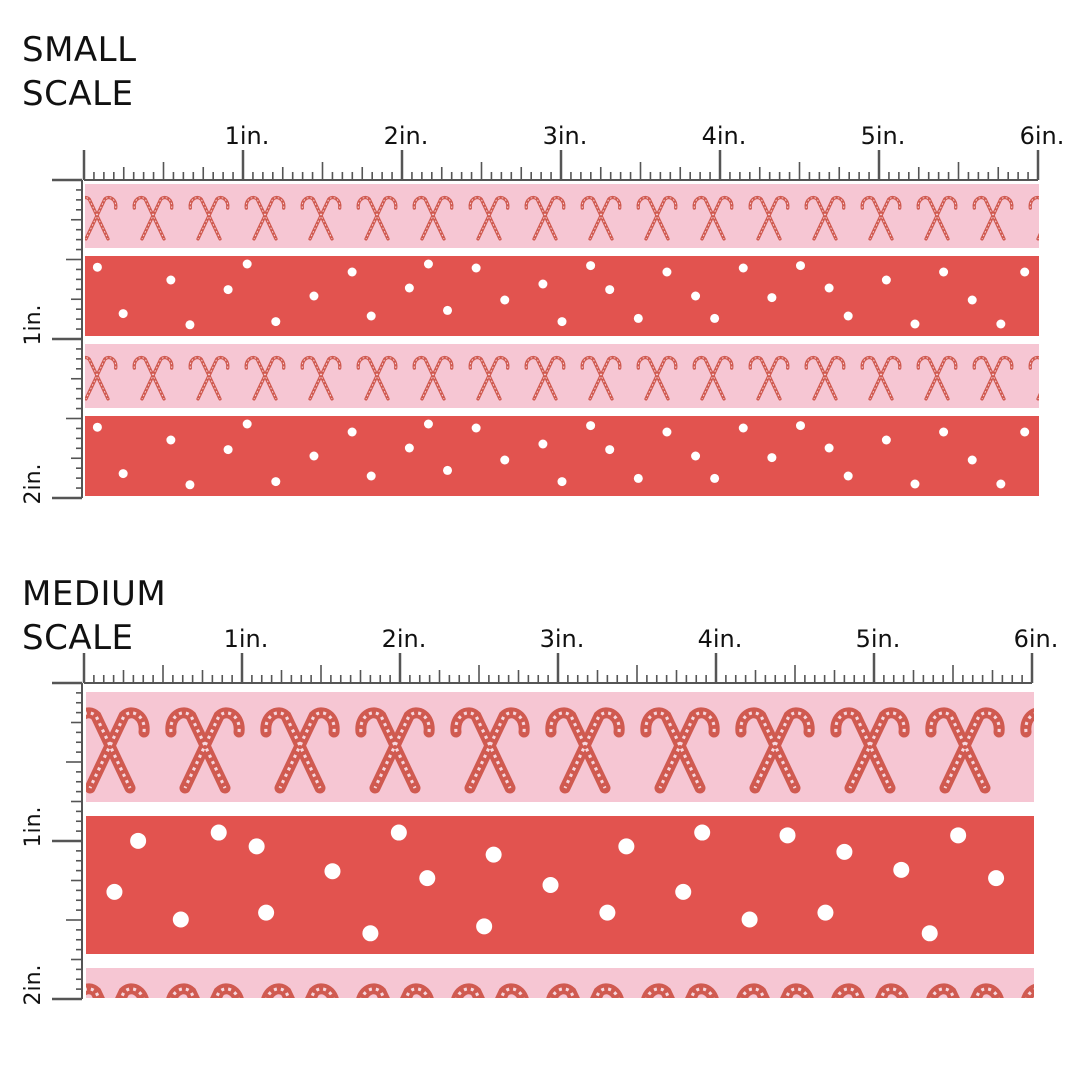  I want to click on candy-cane-stripe, so click(560, 747).